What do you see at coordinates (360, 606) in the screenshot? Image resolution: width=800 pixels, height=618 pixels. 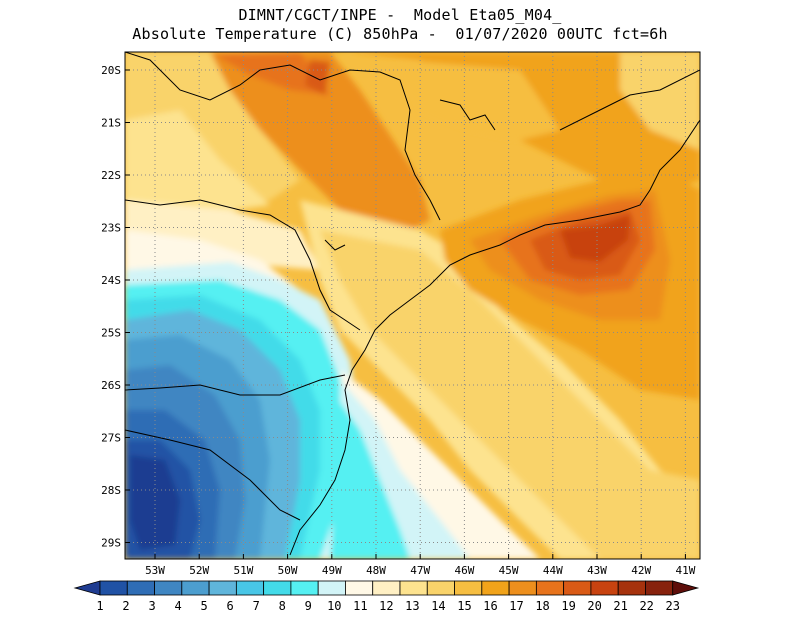 I see `colorbar-label: 11` at bounding box center [360, 606].